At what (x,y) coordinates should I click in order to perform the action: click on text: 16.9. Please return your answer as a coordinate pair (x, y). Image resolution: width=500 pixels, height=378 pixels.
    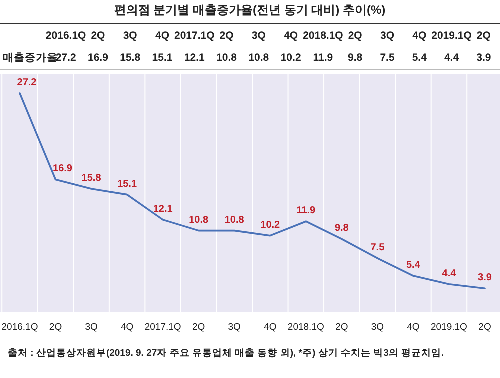
    Looking at the image, I should click on (98, 58).